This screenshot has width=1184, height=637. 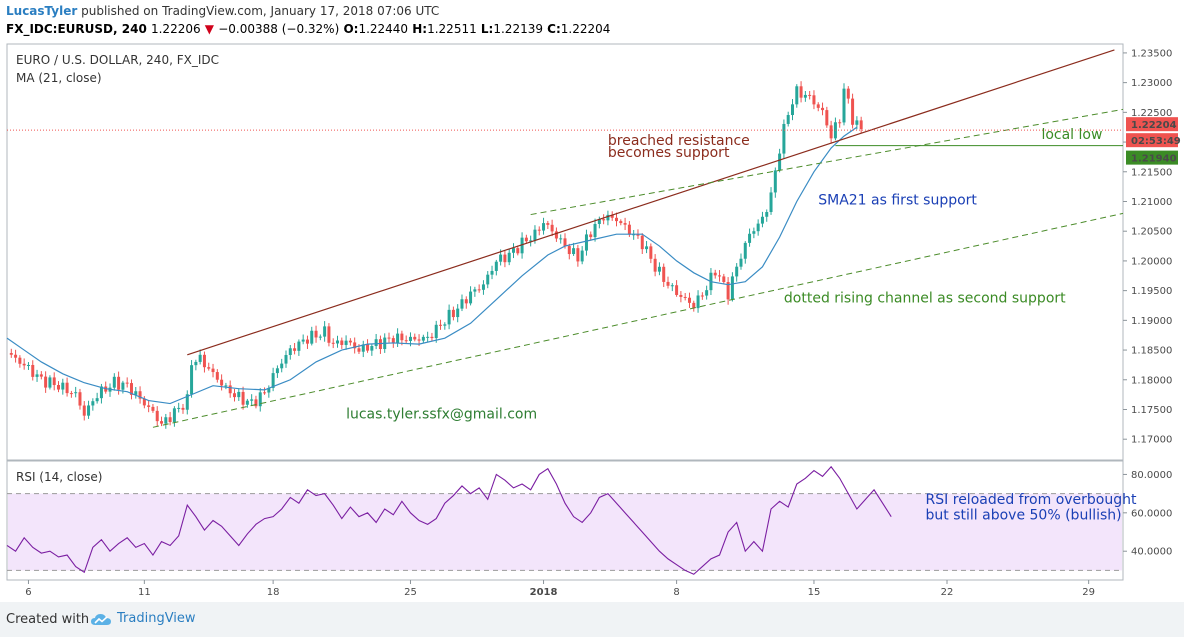 I want to click on tradingview-brand: TradingView, so click(x=143, y=618).